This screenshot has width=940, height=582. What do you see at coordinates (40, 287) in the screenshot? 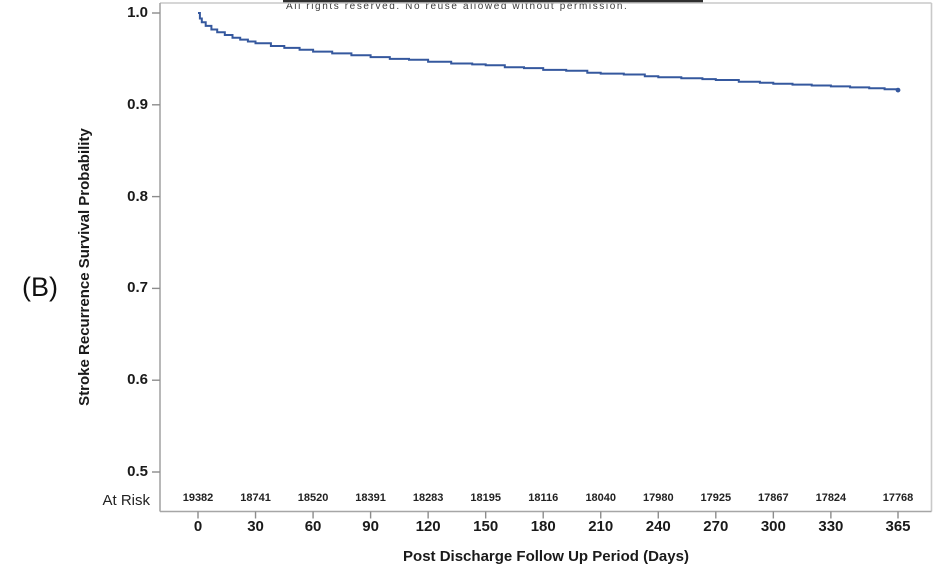
I see `panel-label: (B)` at bounding box center [40, 287].